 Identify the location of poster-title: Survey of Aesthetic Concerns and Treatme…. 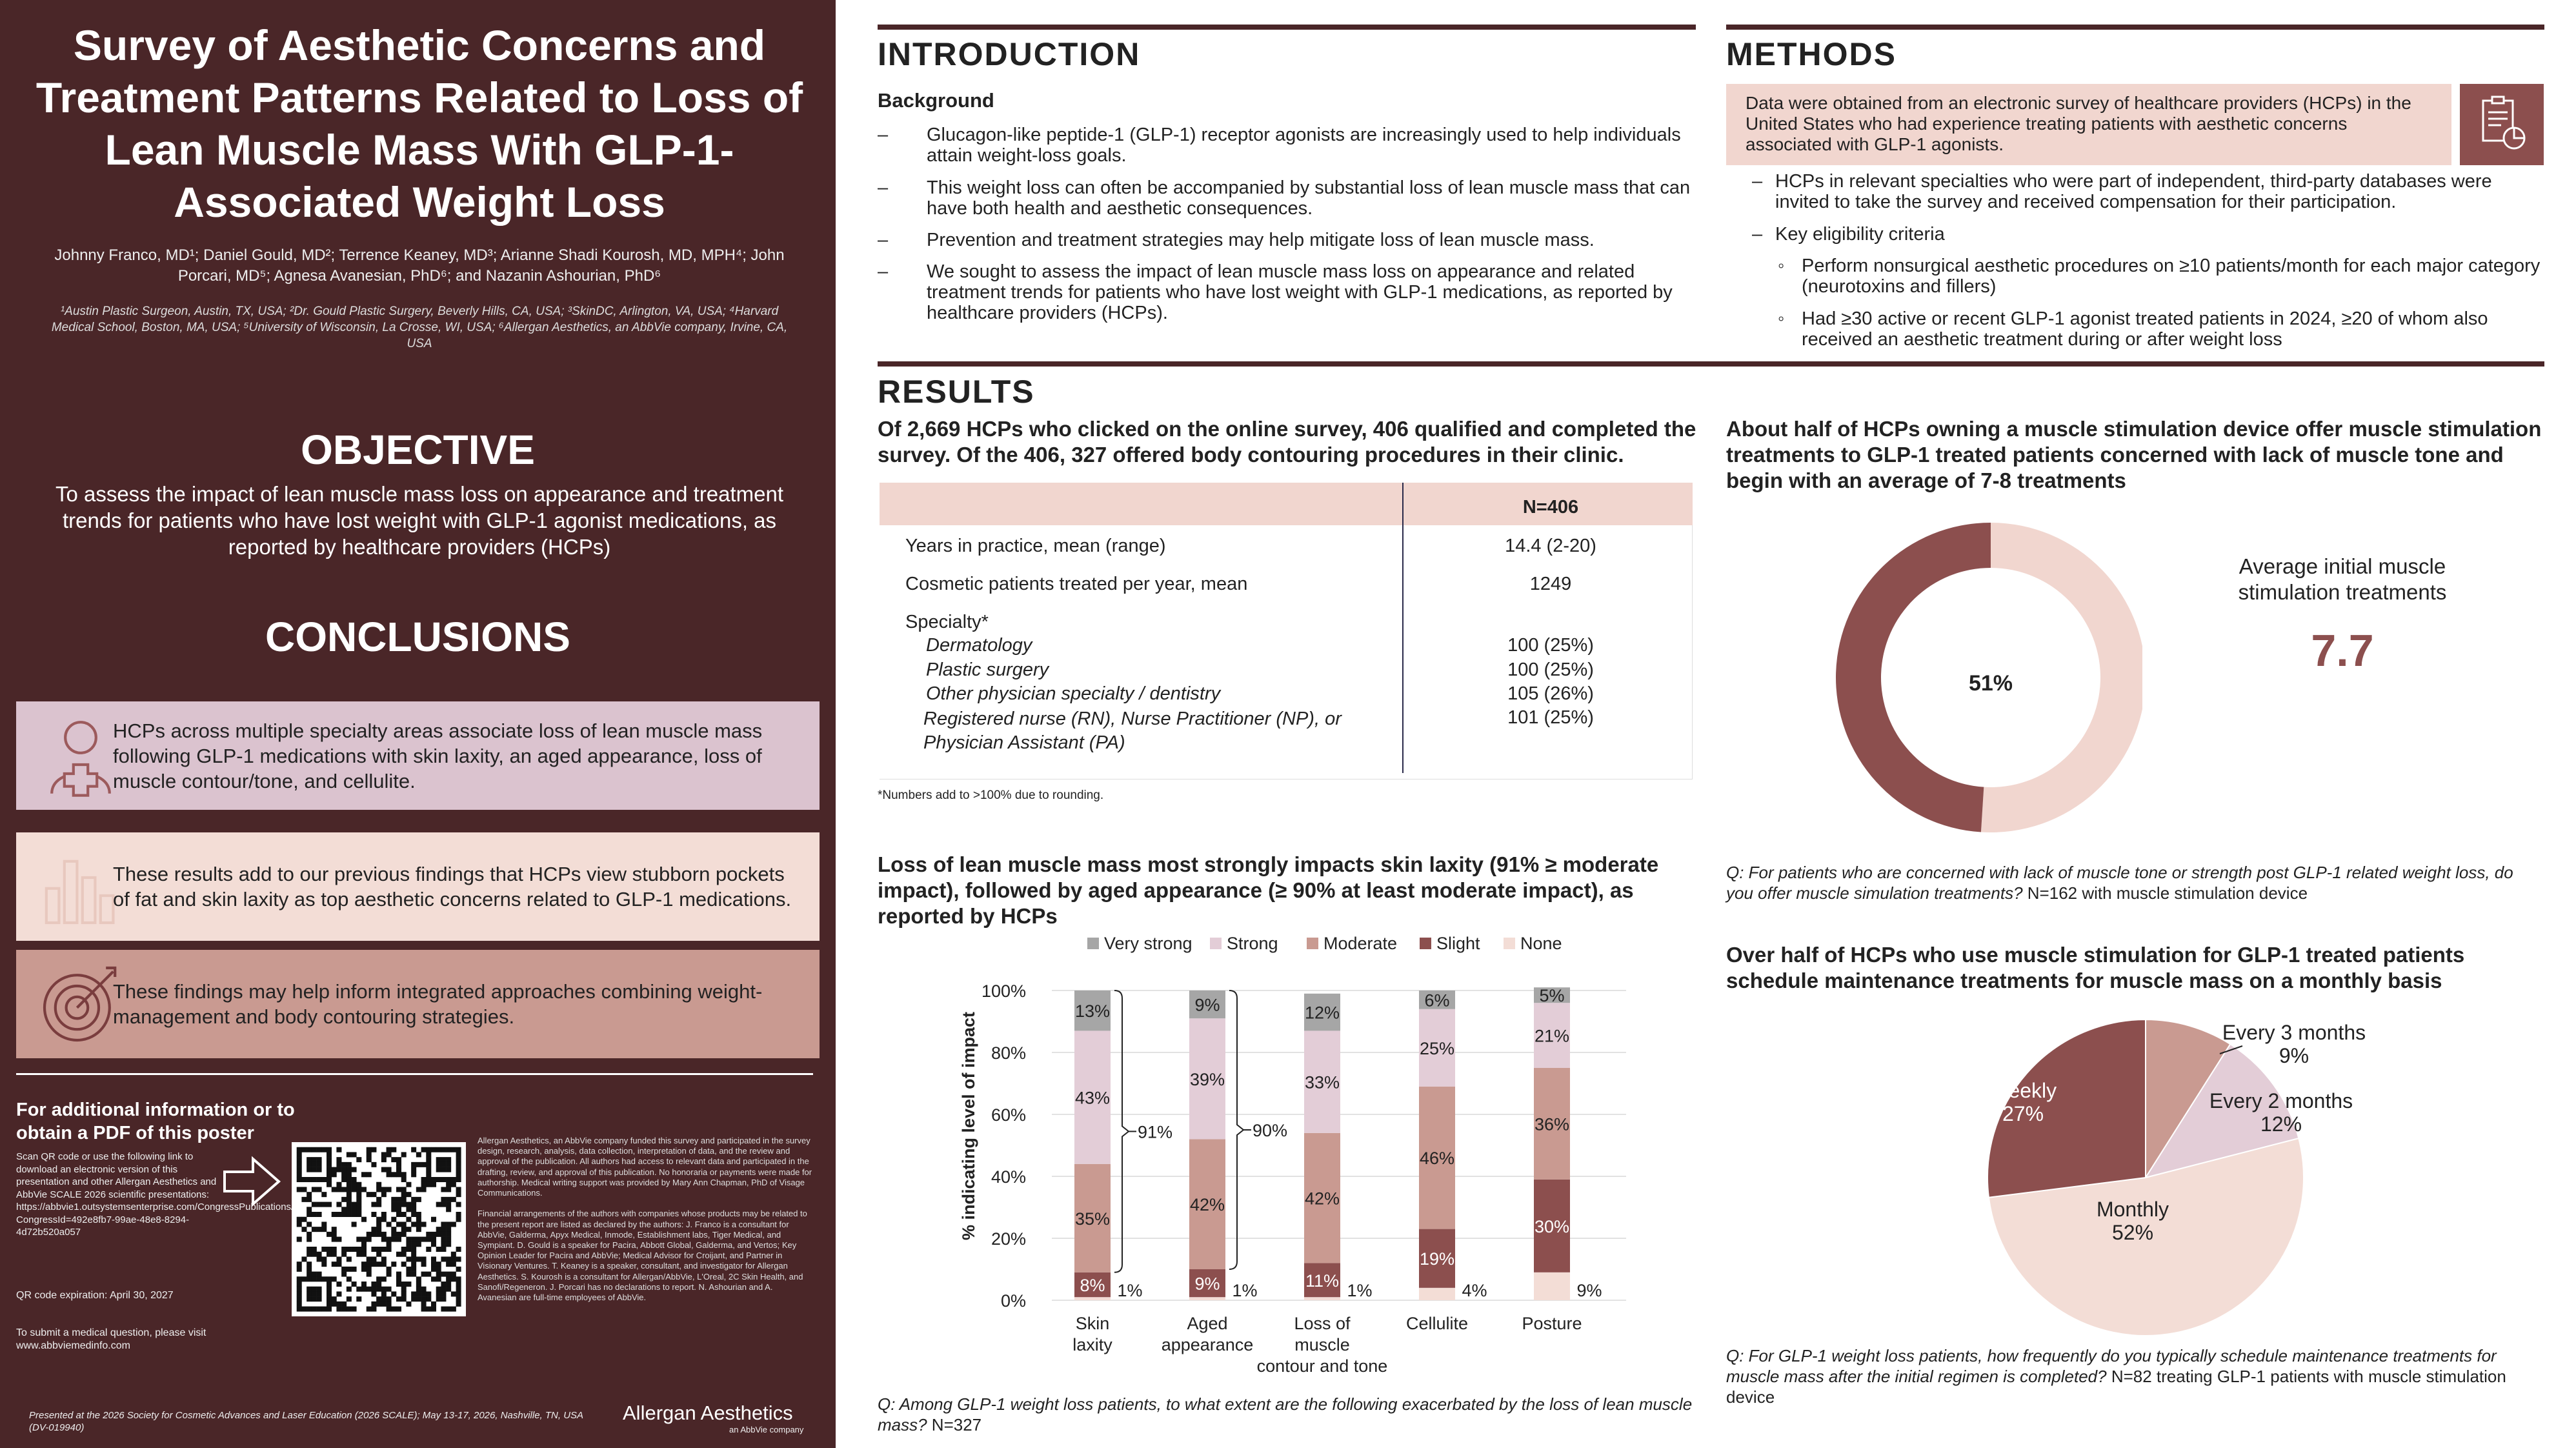
(419, 123).